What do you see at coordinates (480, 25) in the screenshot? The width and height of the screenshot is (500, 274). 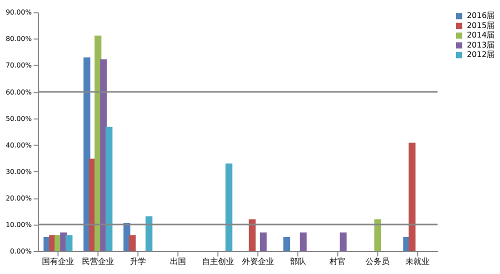 I see `legend-label: 2015届` at bounding box center [480, 25].